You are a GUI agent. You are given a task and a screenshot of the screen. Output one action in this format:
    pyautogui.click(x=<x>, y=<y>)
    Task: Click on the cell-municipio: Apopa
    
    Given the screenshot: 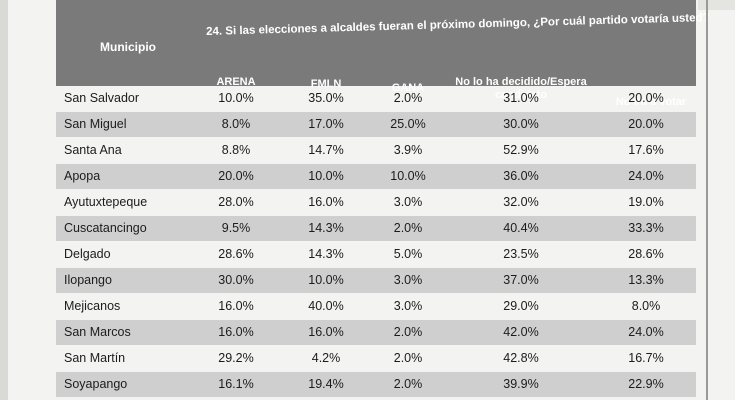 What is the action you would take?
    pyautogui.click(x=82, y=176)
    